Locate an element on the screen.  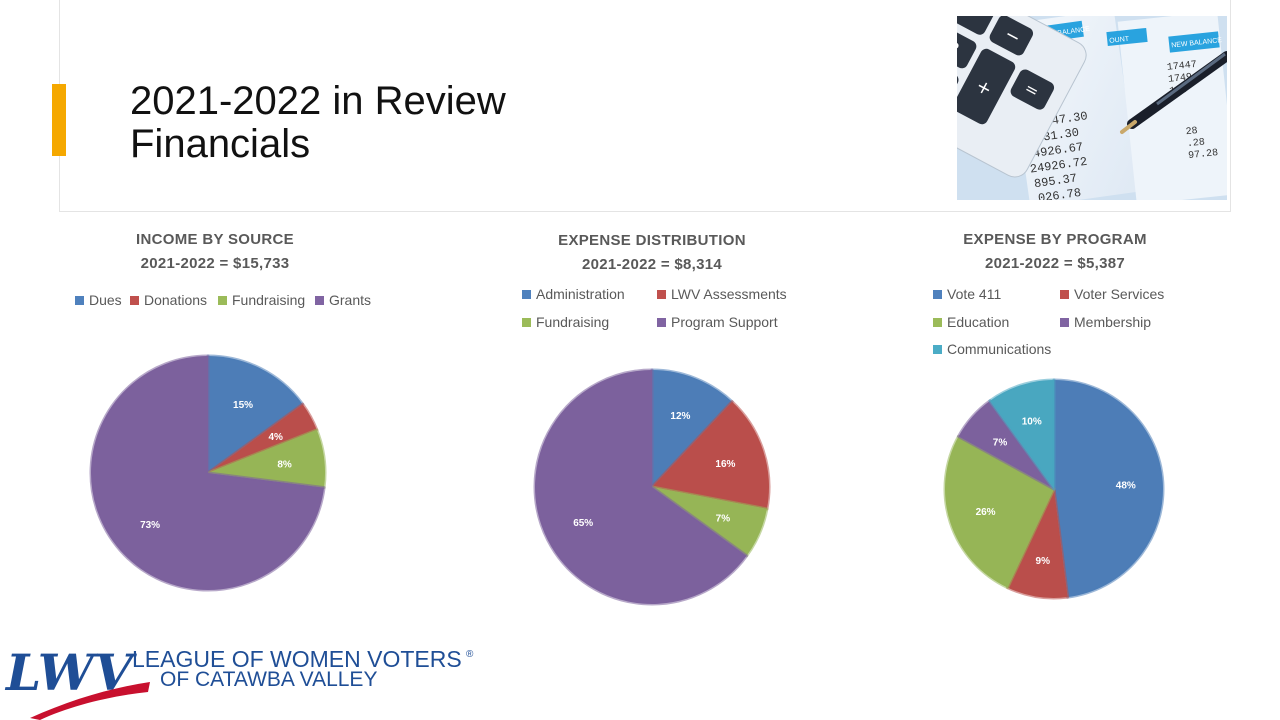
logo-line-2: OF CATAWBA VALLEY is located at coordinates (268, 679).